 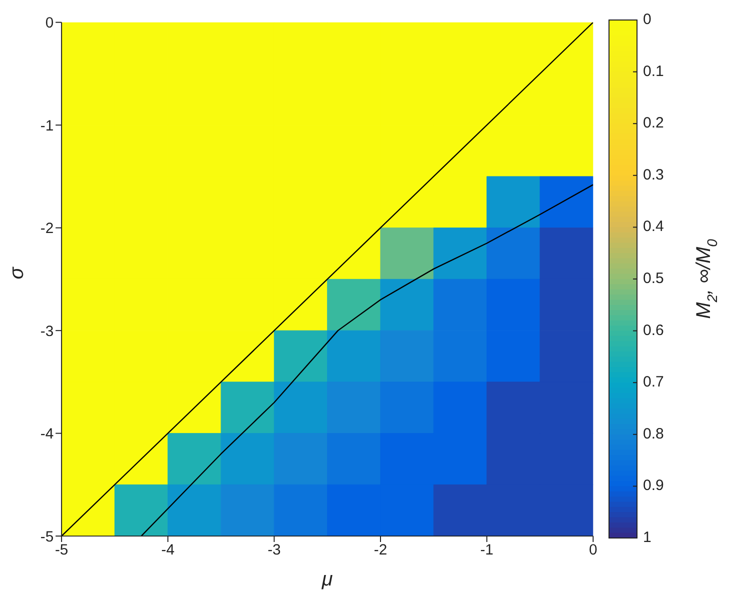 I want to click on x-tick-label: -3, so click(x=274, y=550).